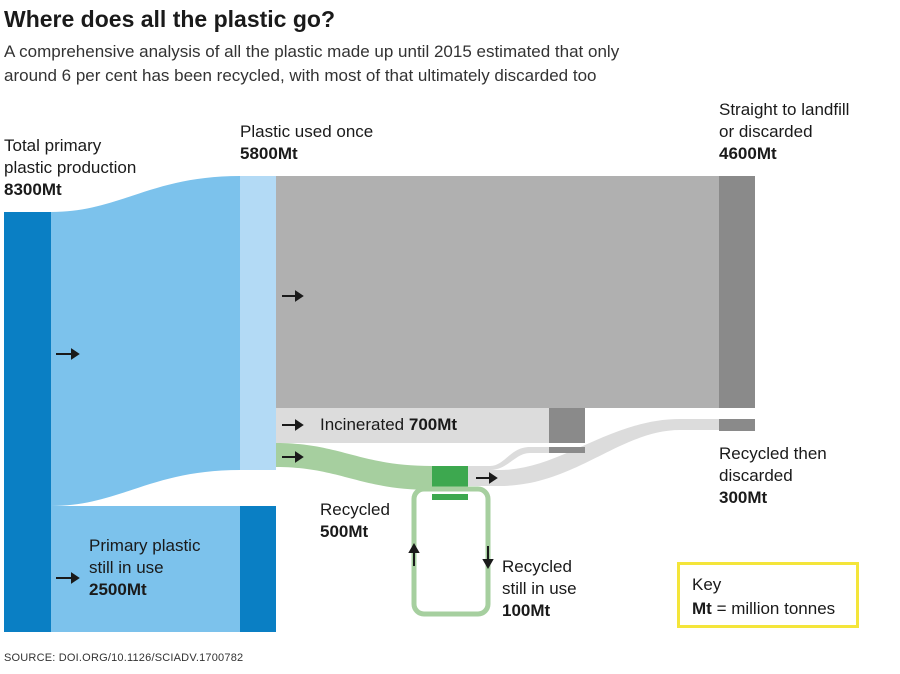 The image size is (900, 674). What do you see at coordinates (258, 323) in the screenshot?
I see `used-once-bar` at bounding box center [258, 323].